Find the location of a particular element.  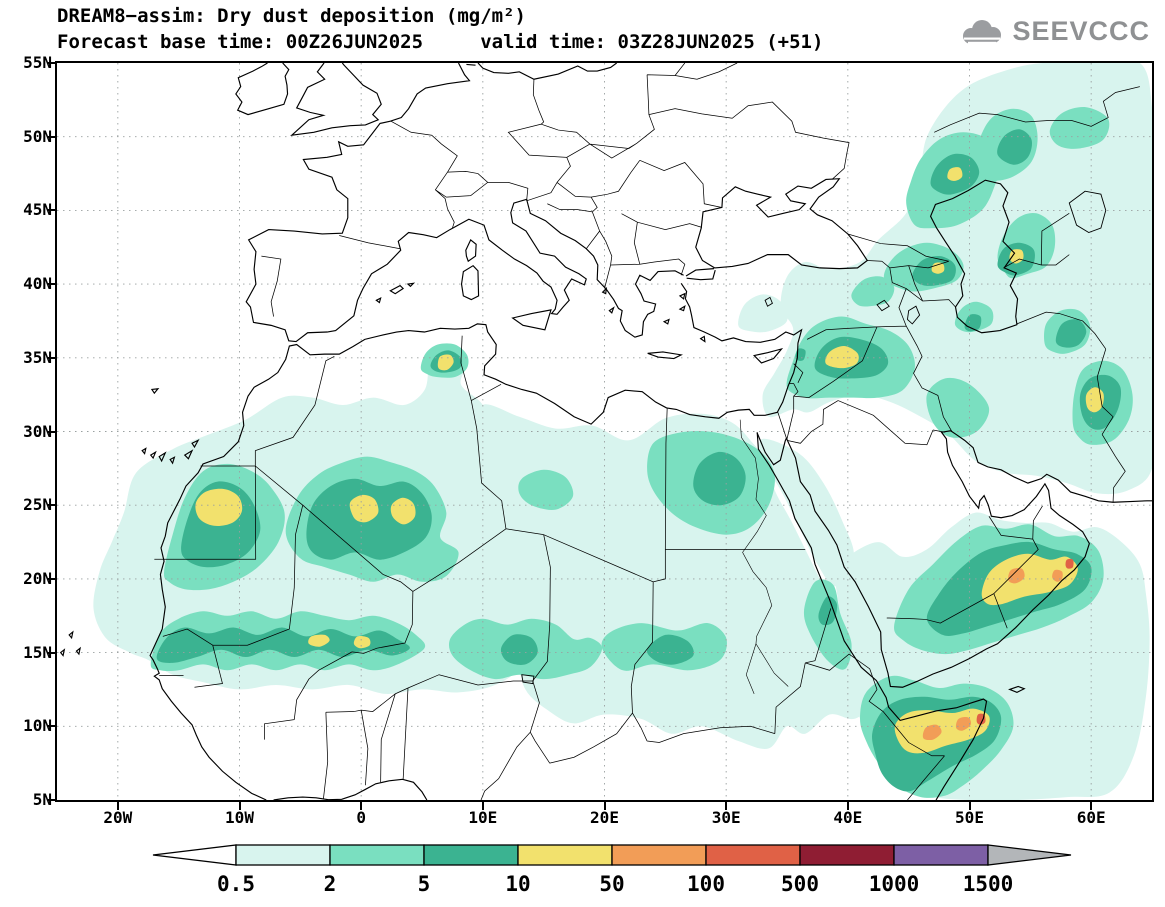

x-tick-label: 10E is located at coordinates (483, 817).